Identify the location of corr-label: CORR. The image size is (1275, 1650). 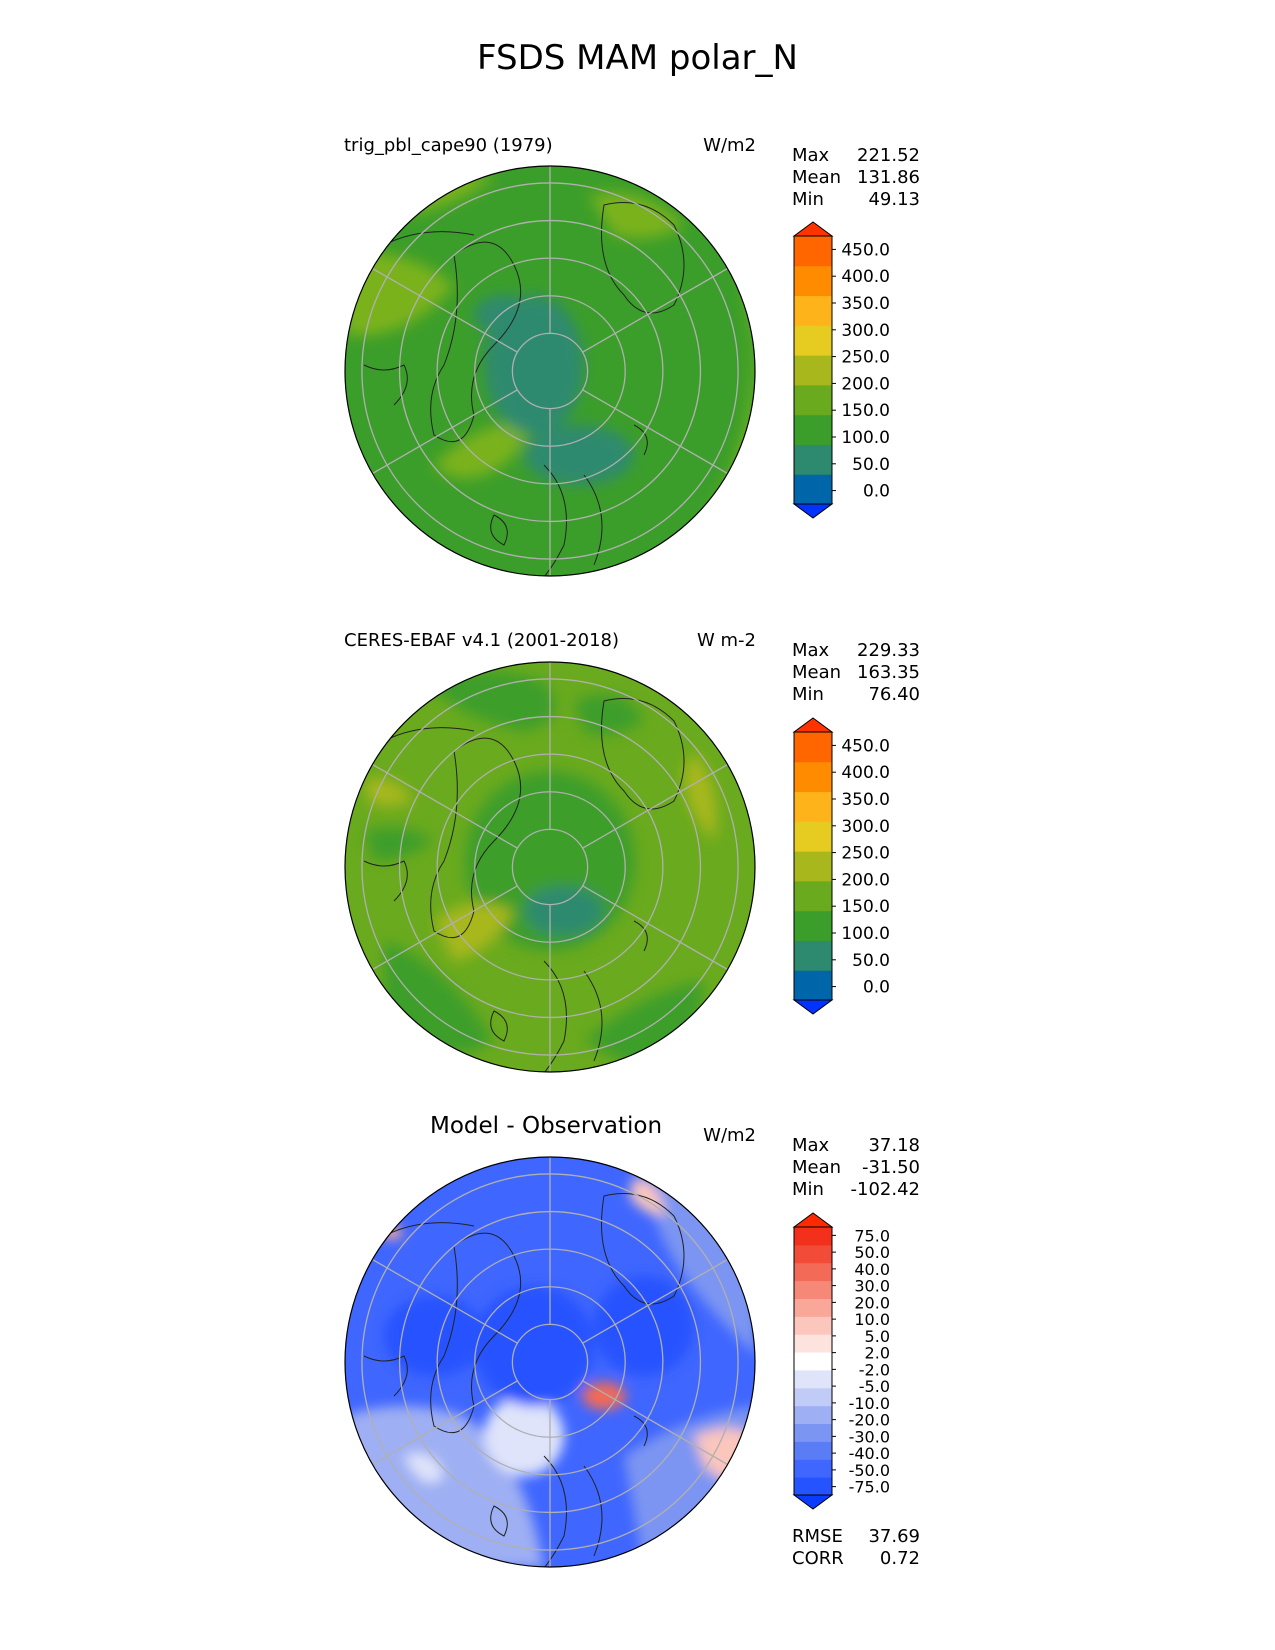
(818, 1558).